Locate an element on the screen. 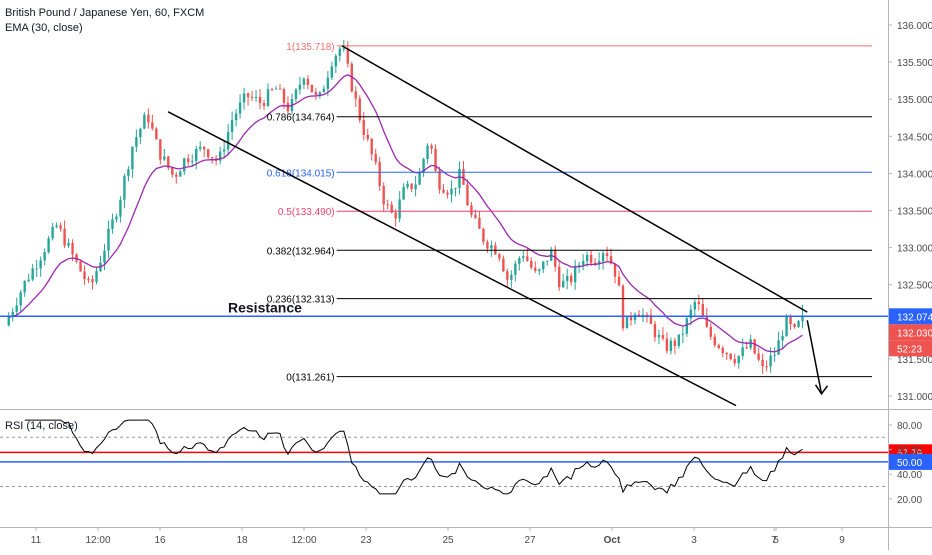 The width and height of the screenshot is (932, 555). time-tick-label: 11 is located at coordinates (36, 540).